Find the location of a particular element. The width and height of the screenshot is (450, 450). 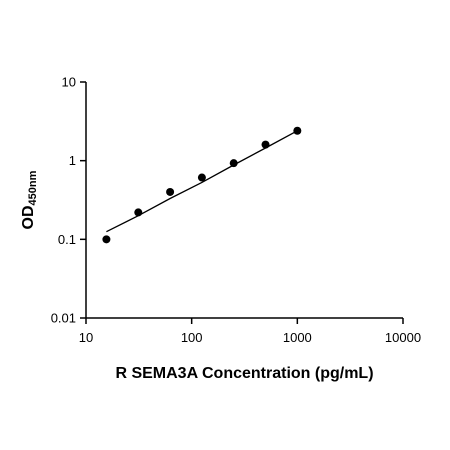

x-tick-label: 1000 is located at coordinates (297, 337).